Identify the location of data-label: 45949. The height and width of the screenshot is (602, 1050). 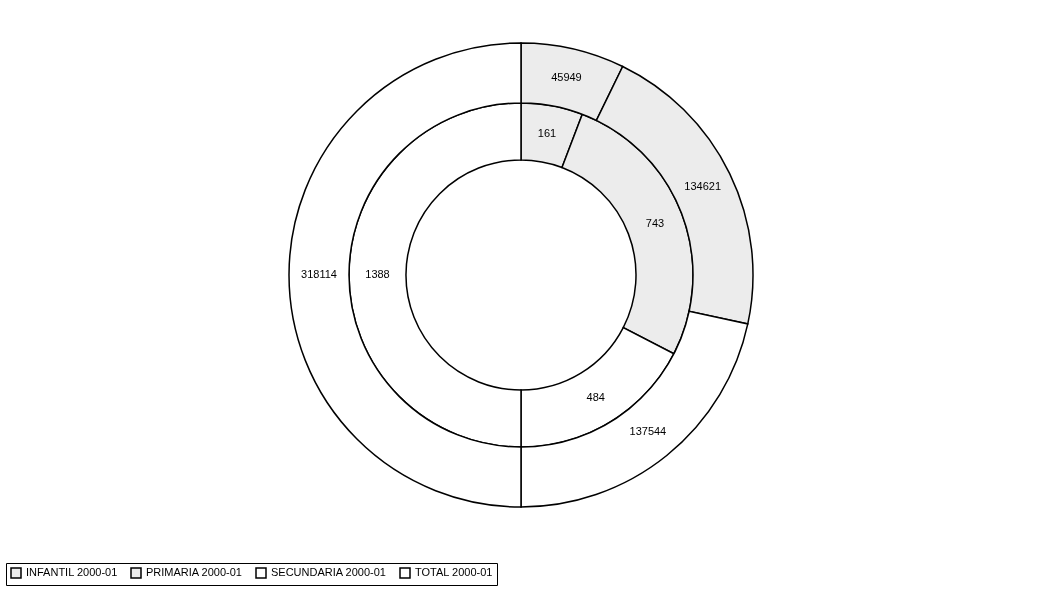
(566, 77).